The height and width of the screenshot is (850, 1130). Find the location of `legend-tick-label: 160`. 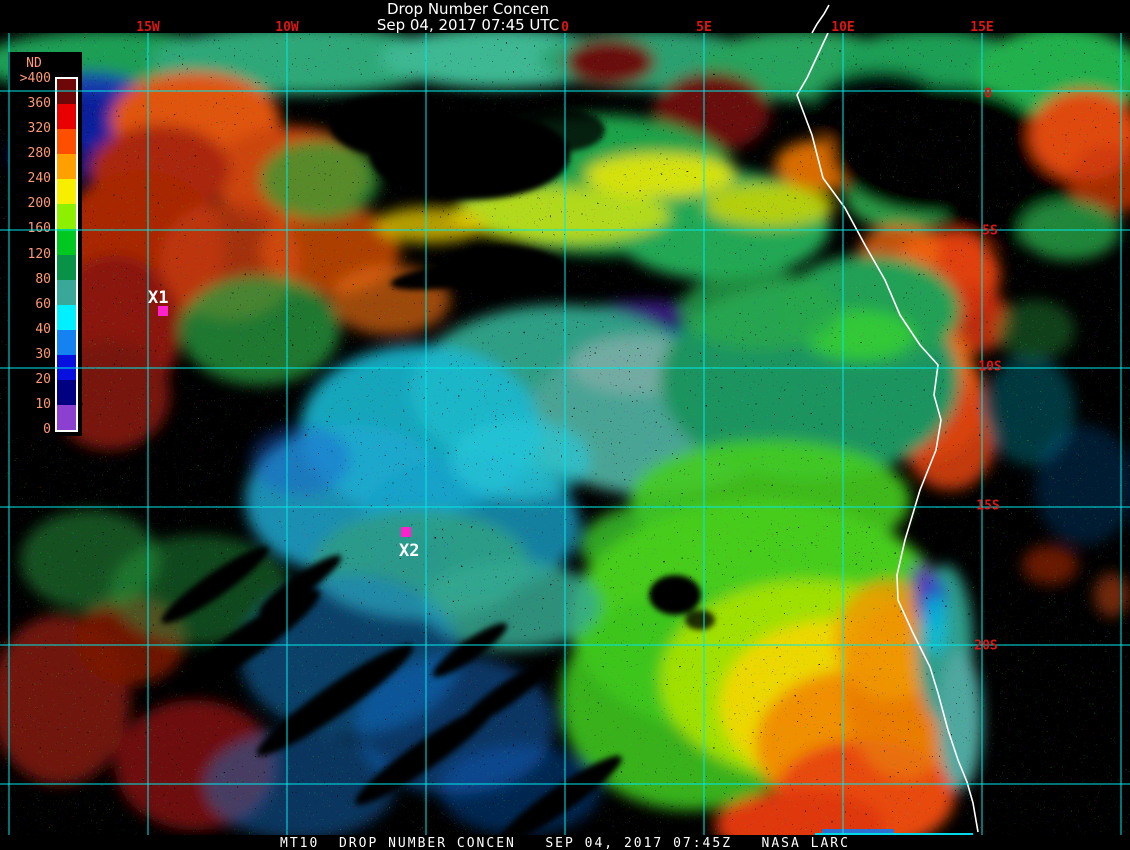

legend-tick-label: 160 is located at coordinates (39, 229).